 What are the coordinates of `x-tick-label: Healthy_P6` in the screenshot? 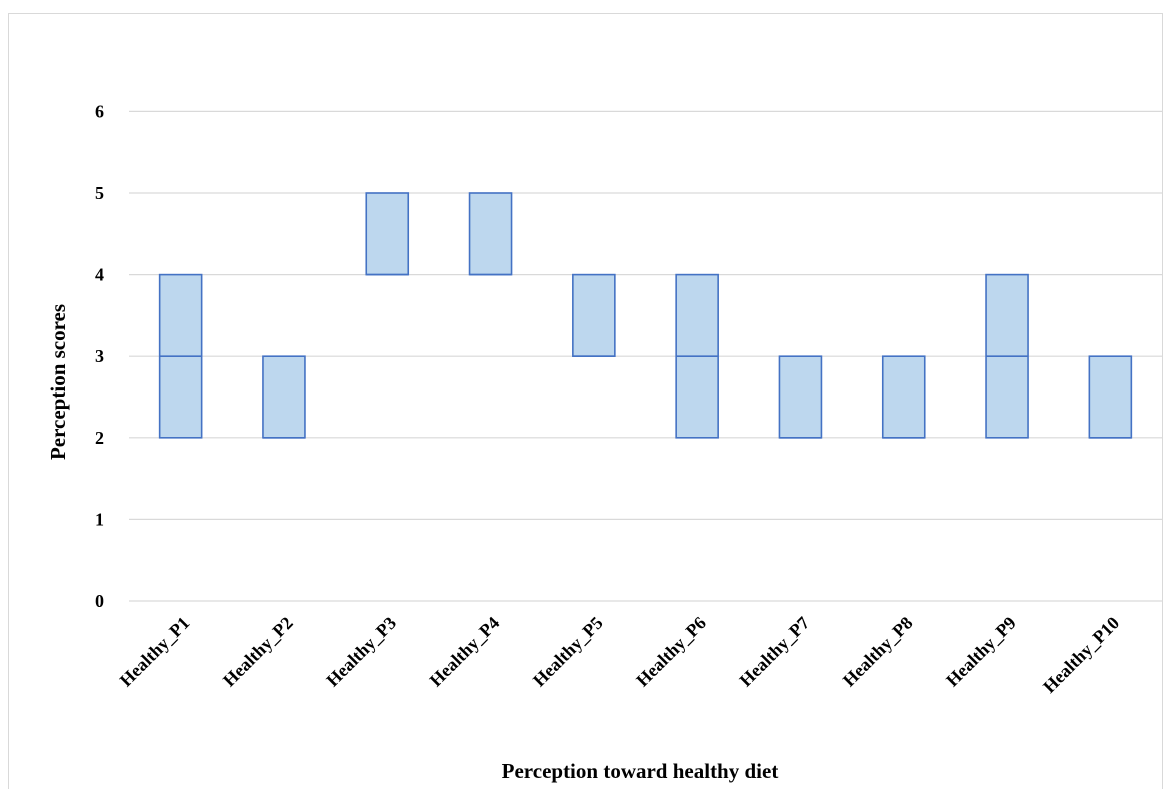 It's located at (671, 652).